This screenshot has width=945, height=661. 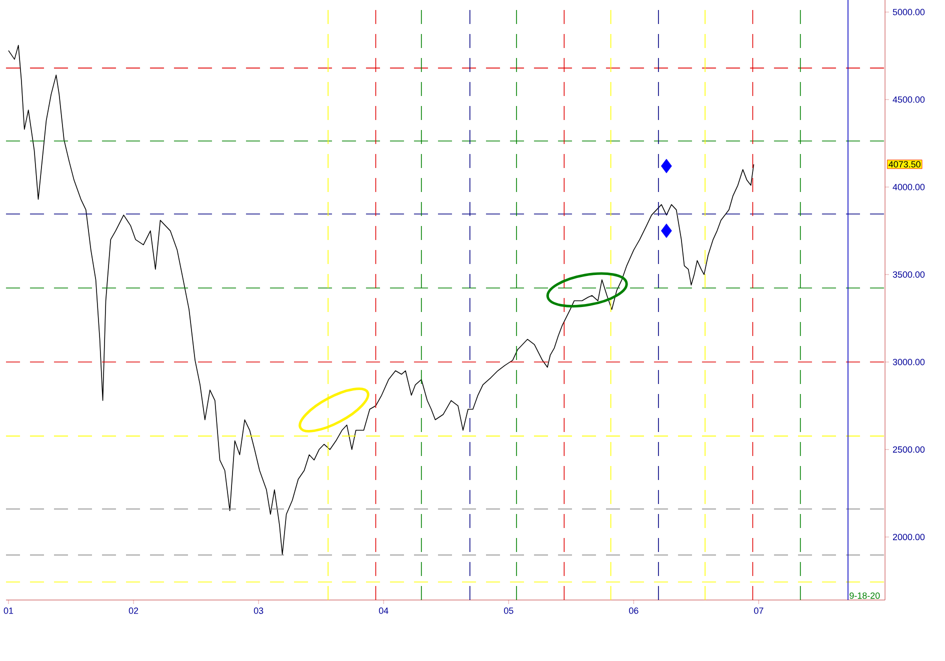 What do you see at coordinates (633, 611) in the screenshot?
I see `x-tick-label: 06` at bounding box center [633, 611].